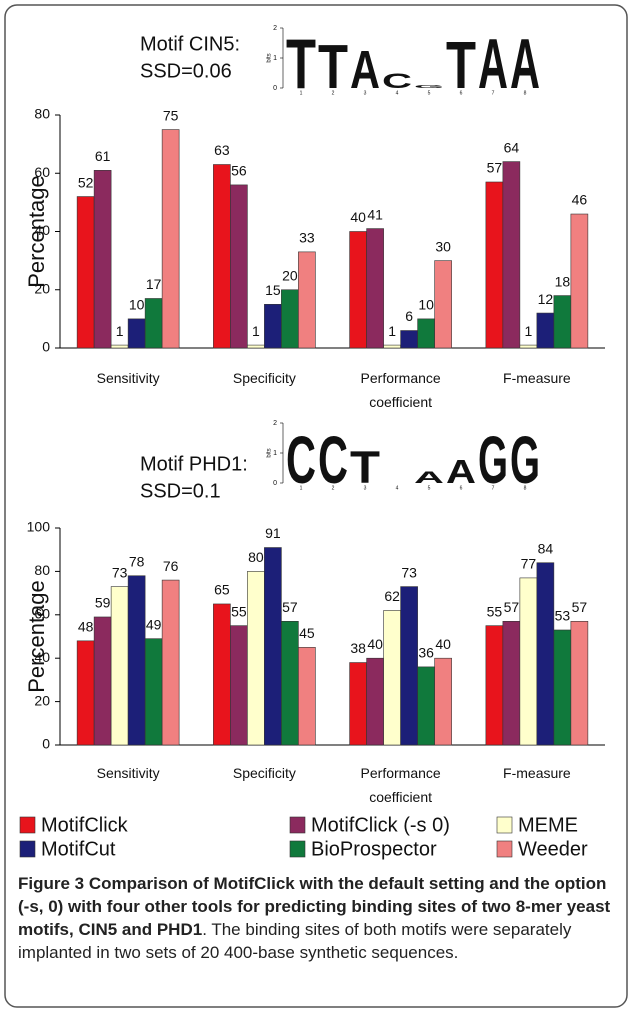 Image resolution: width=633 pixels, height=1012 pixels. I want to click on value-label: 61, so click(103, 156).